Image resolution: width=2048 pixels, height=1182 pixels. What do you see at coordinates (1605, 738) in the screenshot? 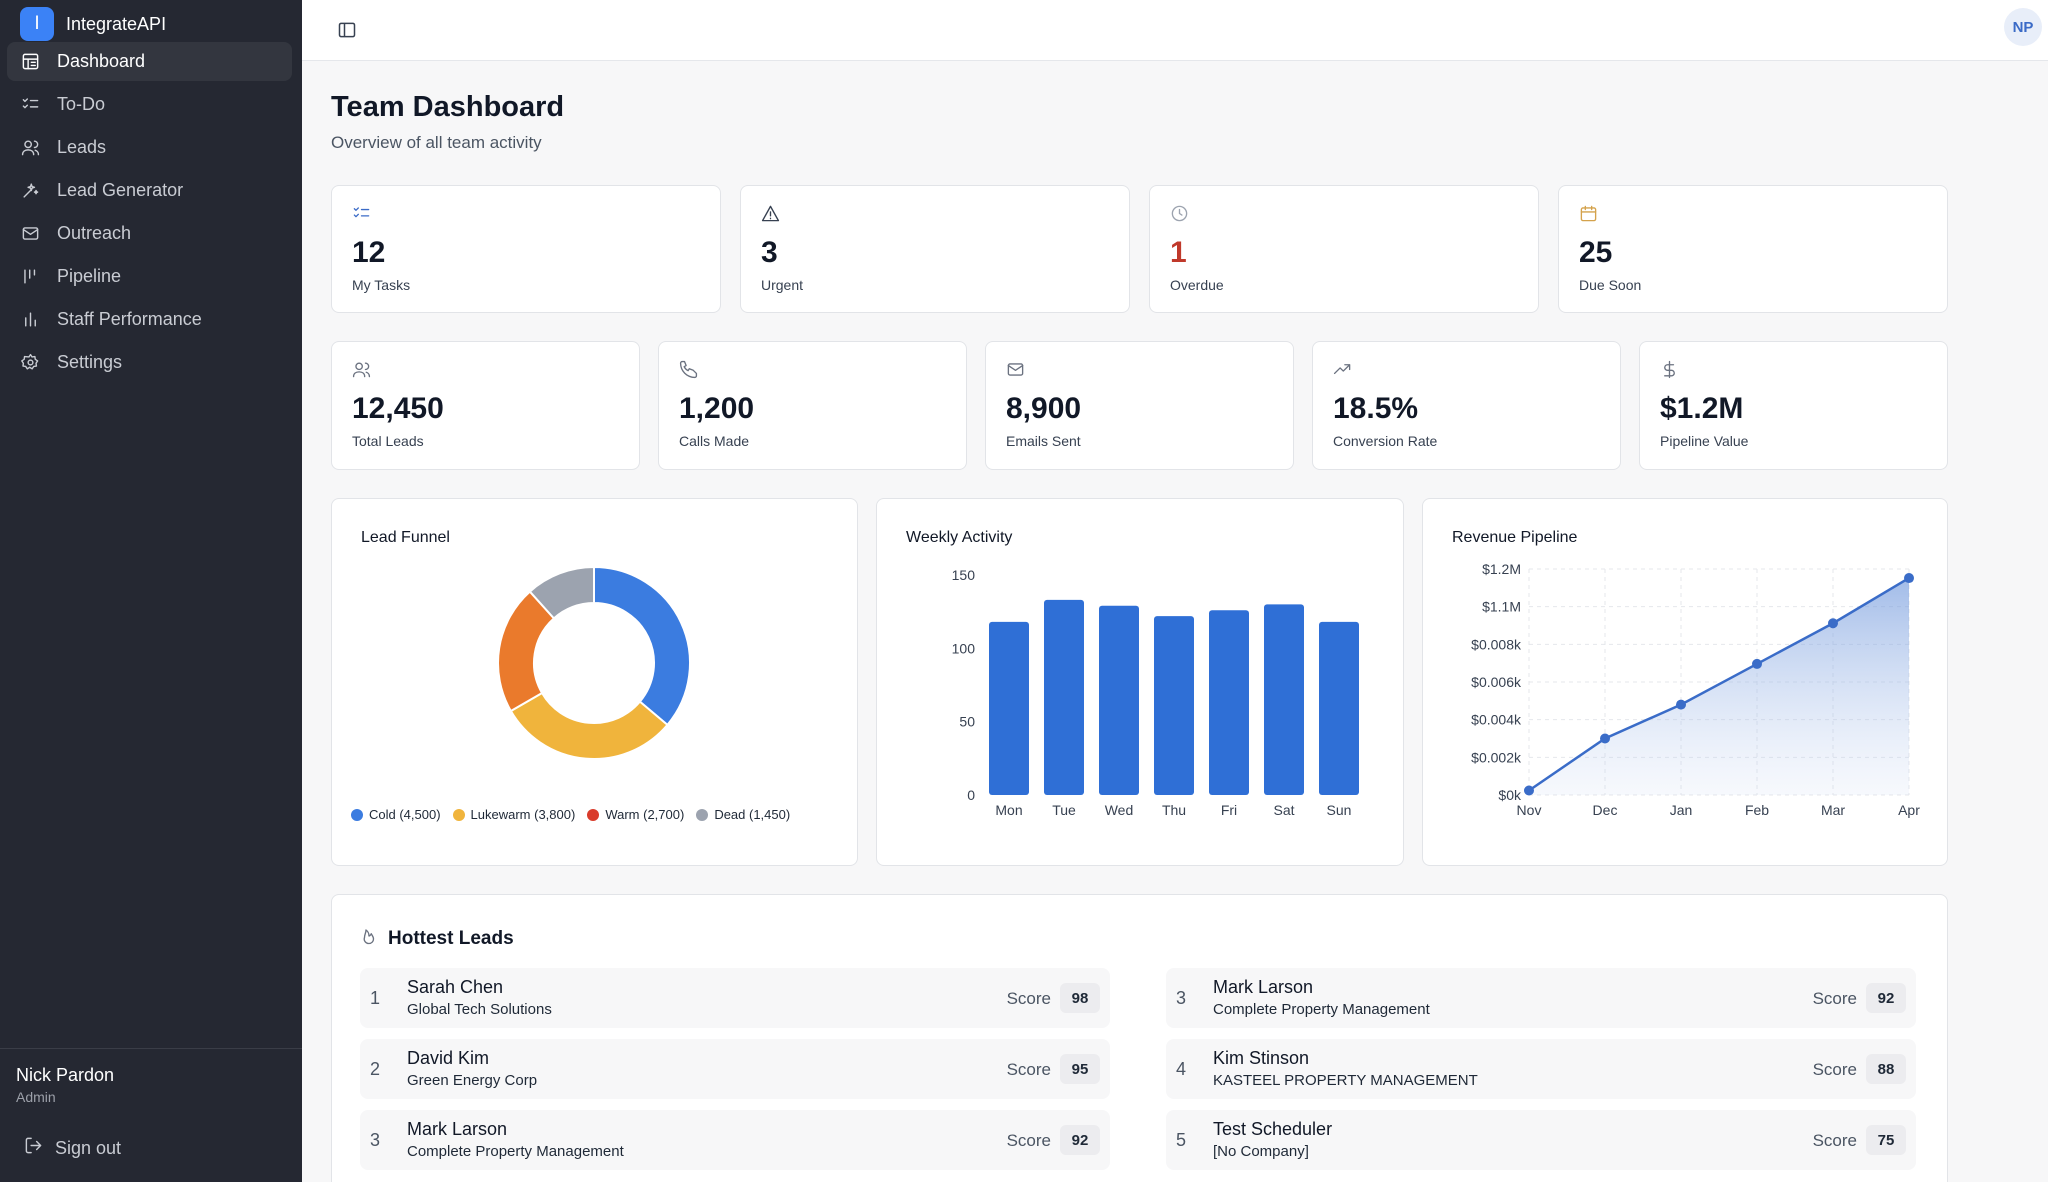
I see `data-point-dec` at bounding box center [1605, 738].